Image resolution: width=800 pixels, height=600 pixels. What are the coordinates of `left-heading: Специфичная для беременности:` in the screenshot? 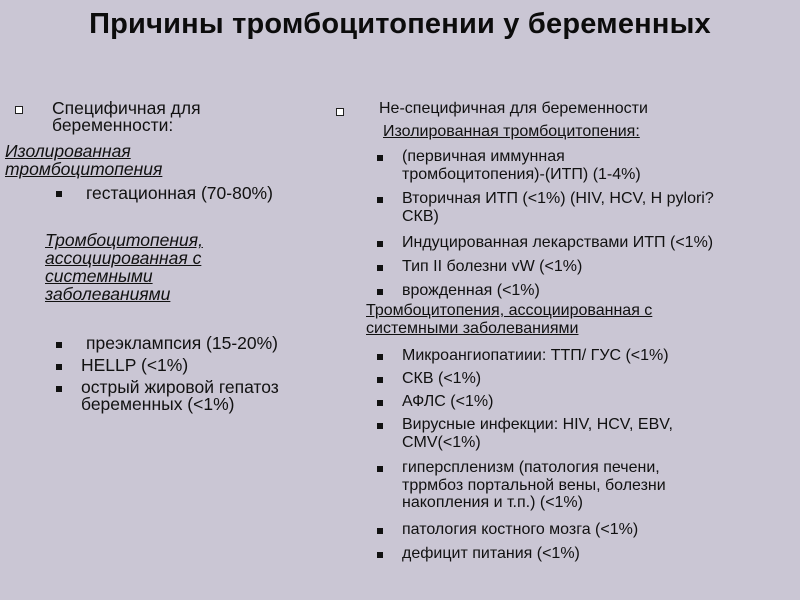 It's located at (126, 116).